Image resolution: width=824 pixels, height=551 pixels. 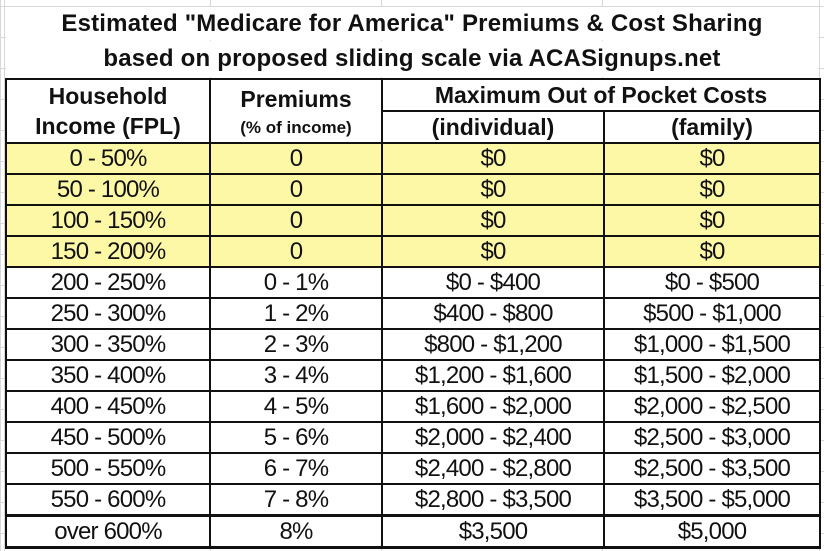 I want to click on cell-individual: $0 - $400, so click(x=493, y=282).